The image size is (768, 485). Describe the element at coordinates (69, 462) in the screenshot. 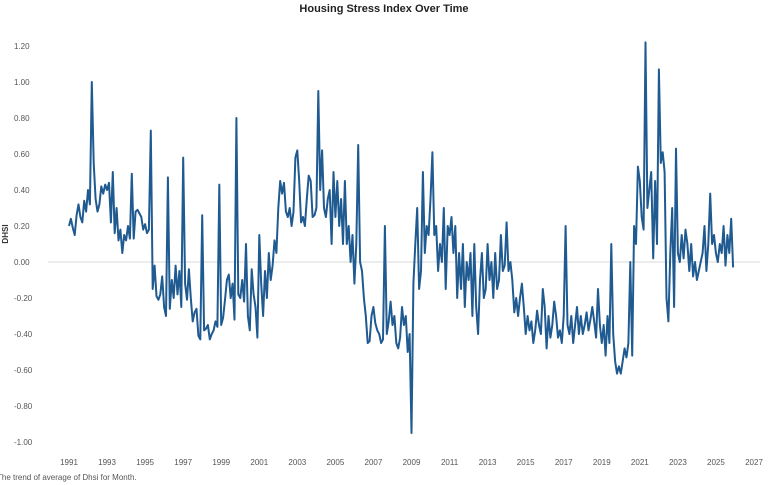

I see `x-tick-label: 1991` at that location.